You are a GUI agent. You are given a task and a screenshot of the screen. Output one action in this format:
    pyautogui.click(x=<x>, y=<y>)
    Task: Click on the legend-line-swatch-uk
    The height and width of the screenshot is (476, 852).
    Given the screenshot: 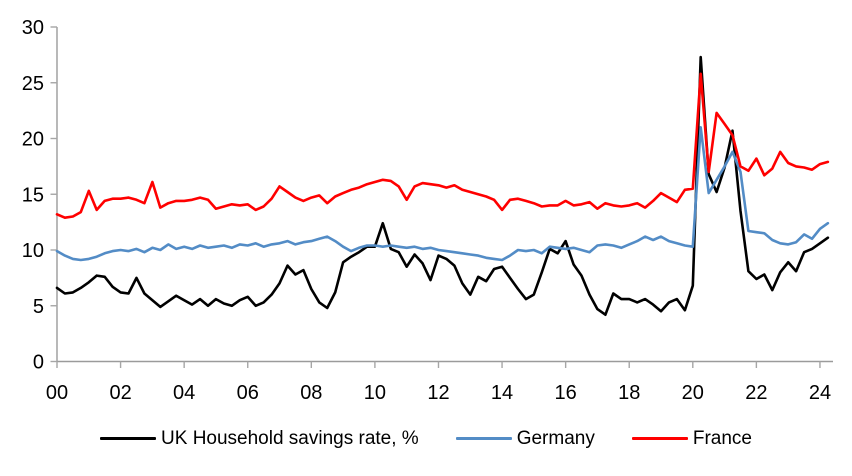 What is the action you would take?
    pyautogui.click(x=128, y=438)
    